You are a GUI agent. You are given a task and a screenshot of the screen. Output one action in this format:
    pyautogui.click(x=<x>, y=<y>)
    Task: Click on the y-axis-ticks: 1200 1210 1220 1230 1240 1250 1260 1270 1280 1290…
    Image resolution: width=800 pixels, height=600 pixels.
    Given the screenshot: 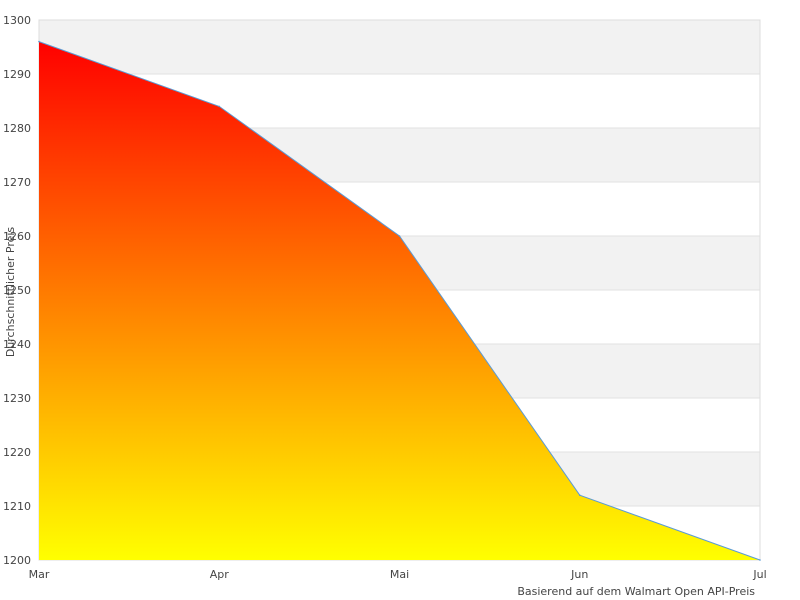 What is the action you would take?
    pyautogui.click(x=17, y=290)
    